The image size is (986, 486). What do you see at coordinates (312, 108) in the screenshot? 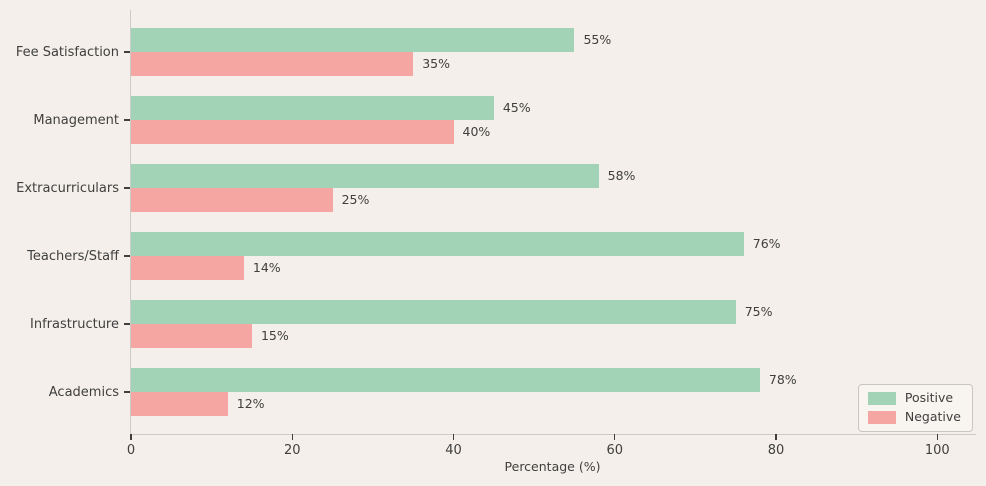
I see `bar-positive-management` at bounding box center [312, 108].